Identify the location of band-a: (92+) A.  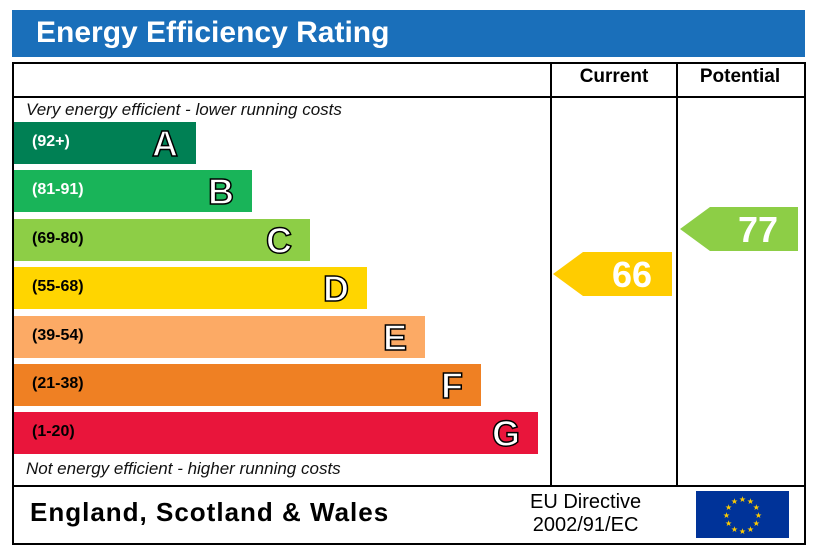
(105, 143).